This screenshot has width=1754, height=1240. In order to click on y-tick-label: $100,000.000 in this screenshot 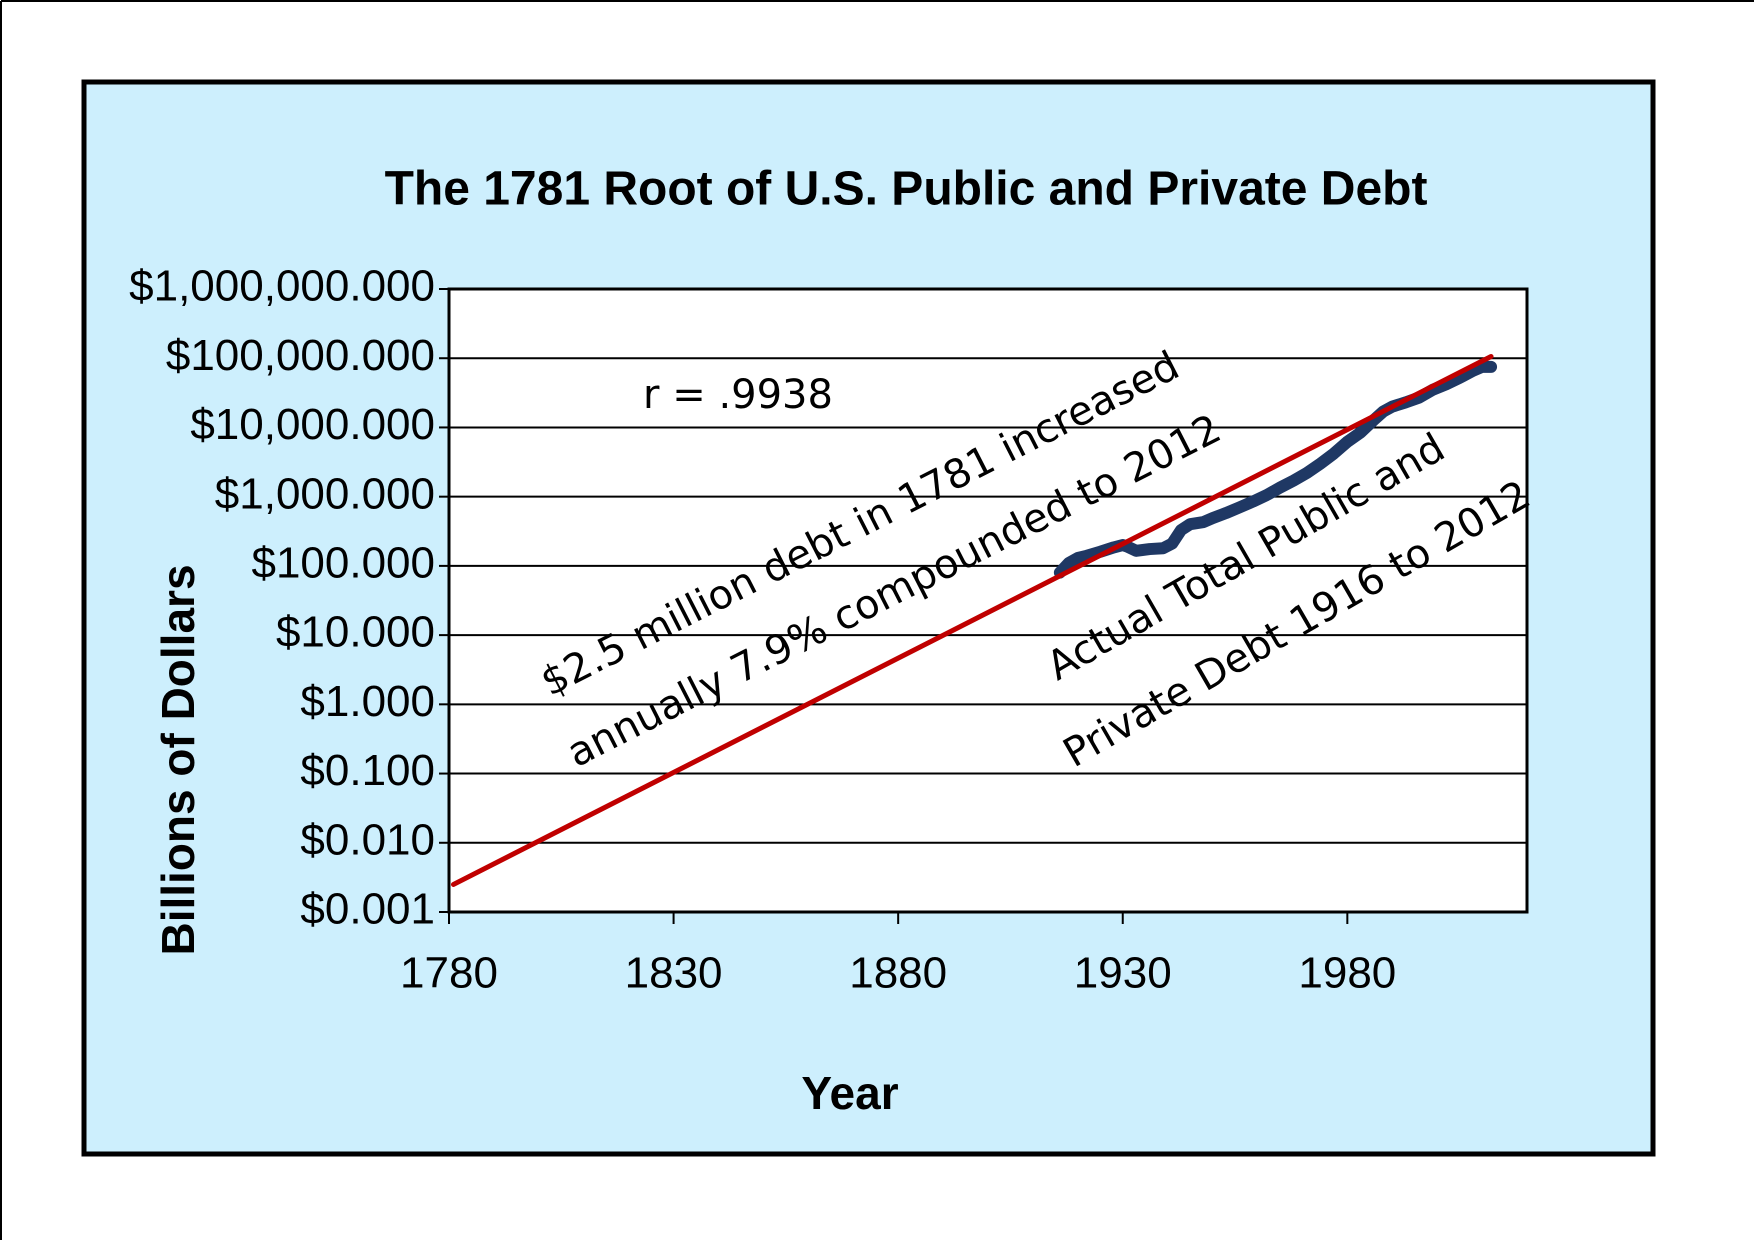, I will do `click(300, 355)`.